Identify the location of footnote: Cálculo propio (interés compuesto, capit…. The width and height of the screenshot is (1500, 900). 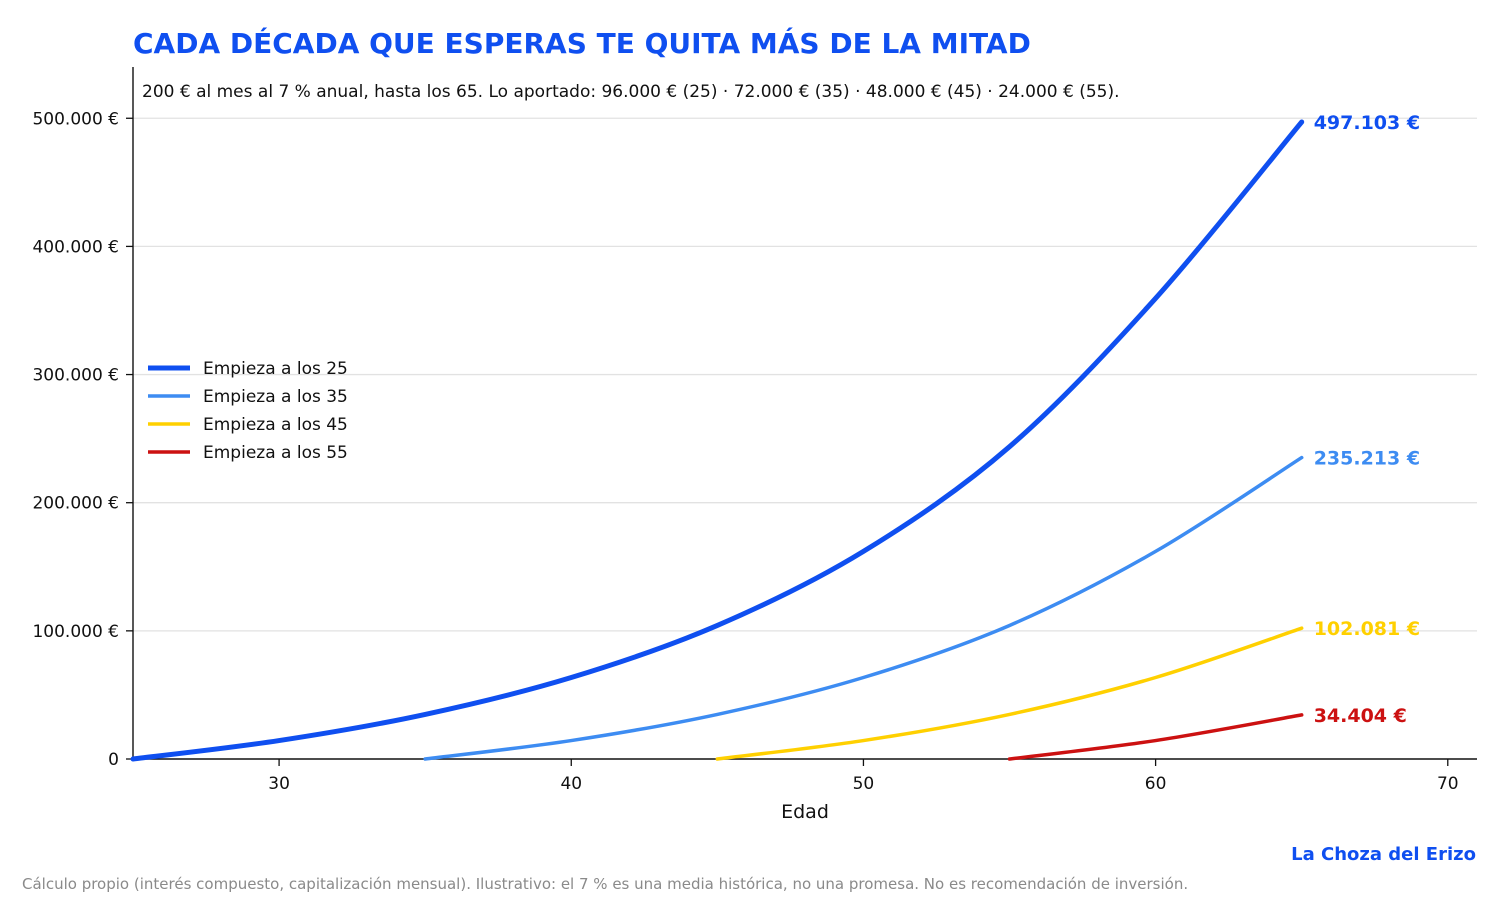
(605, 884).